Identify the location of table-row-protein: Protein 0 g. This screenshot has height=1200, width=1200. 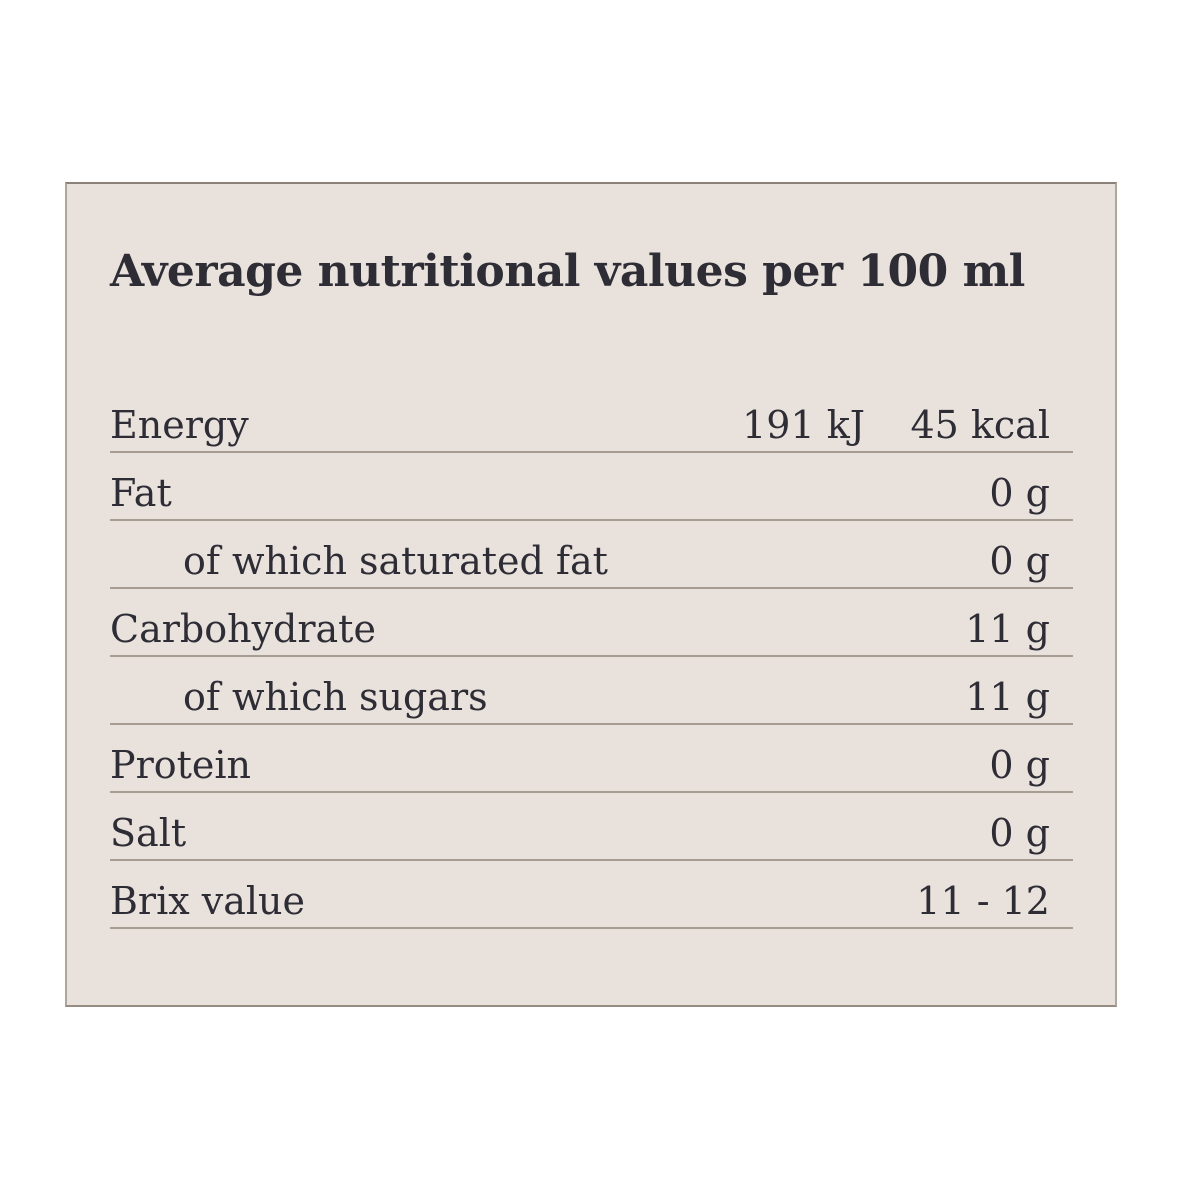
(591, 759).